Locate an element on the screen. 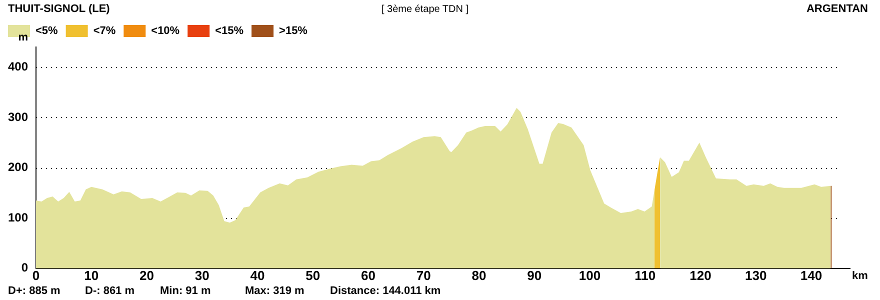 The width and height of the screenshot is (880, 300). y-axis-title: m is located at coordinates (23, 38).